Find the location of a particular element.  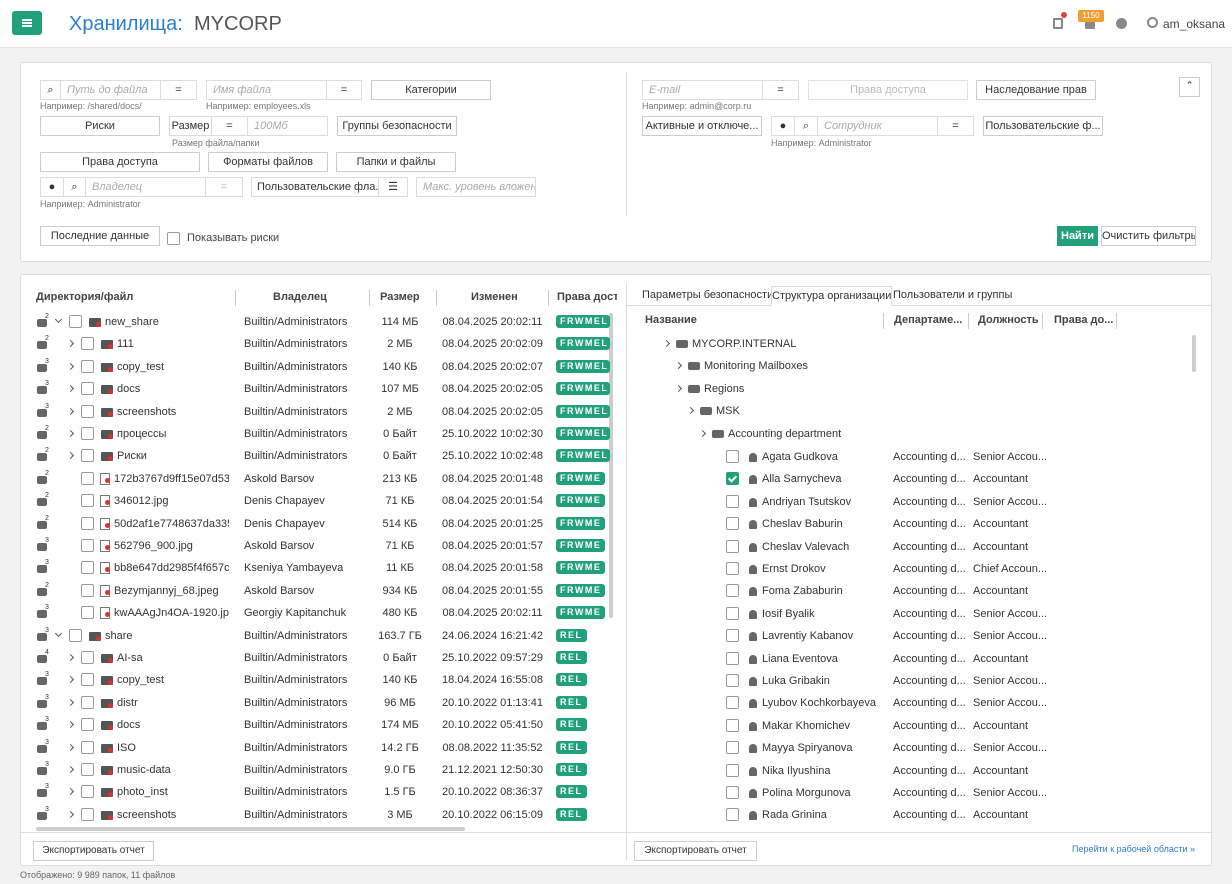

size-input: 100Мб is located at coordinates (287, 126).